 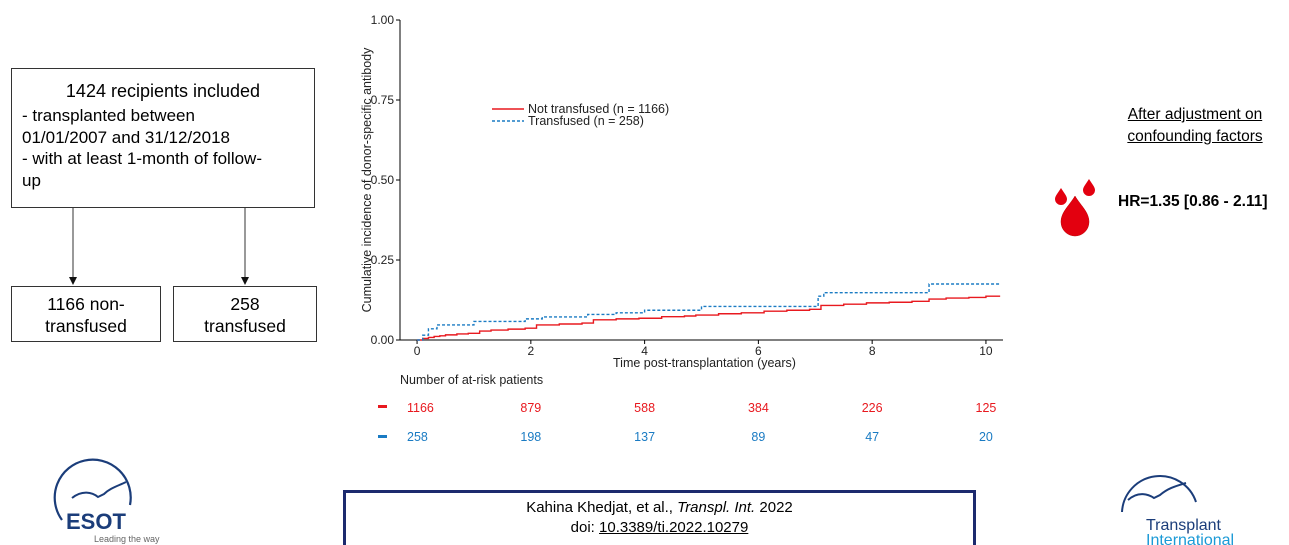 What do you see at coordinates (704, 363) in the screenshot?
I see `x-axis-label: Time post-transplantation (years)` at bounding box center [704, 363].